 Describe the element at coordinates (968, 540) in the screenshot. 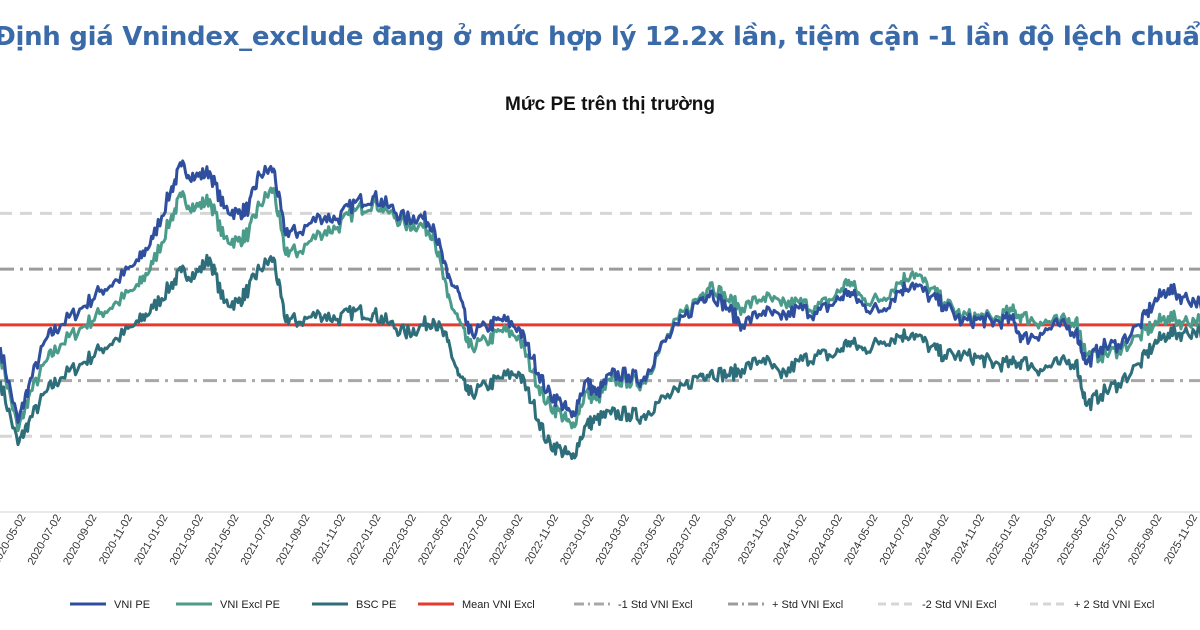

I see `x-tick-label: 2024-11-02` at that location.